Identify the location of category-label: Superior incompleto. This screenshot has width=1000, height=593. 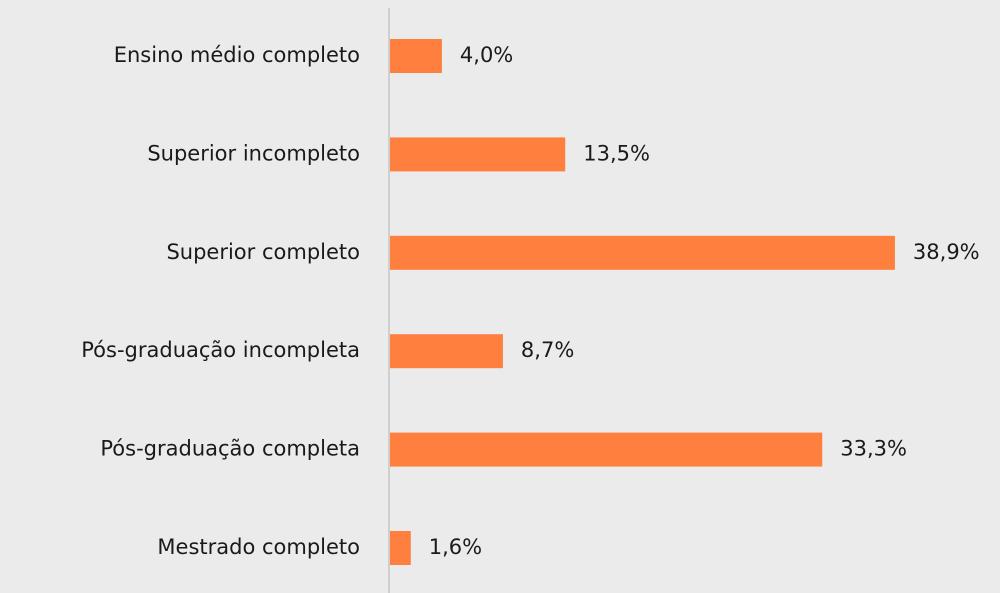
(253, 153).